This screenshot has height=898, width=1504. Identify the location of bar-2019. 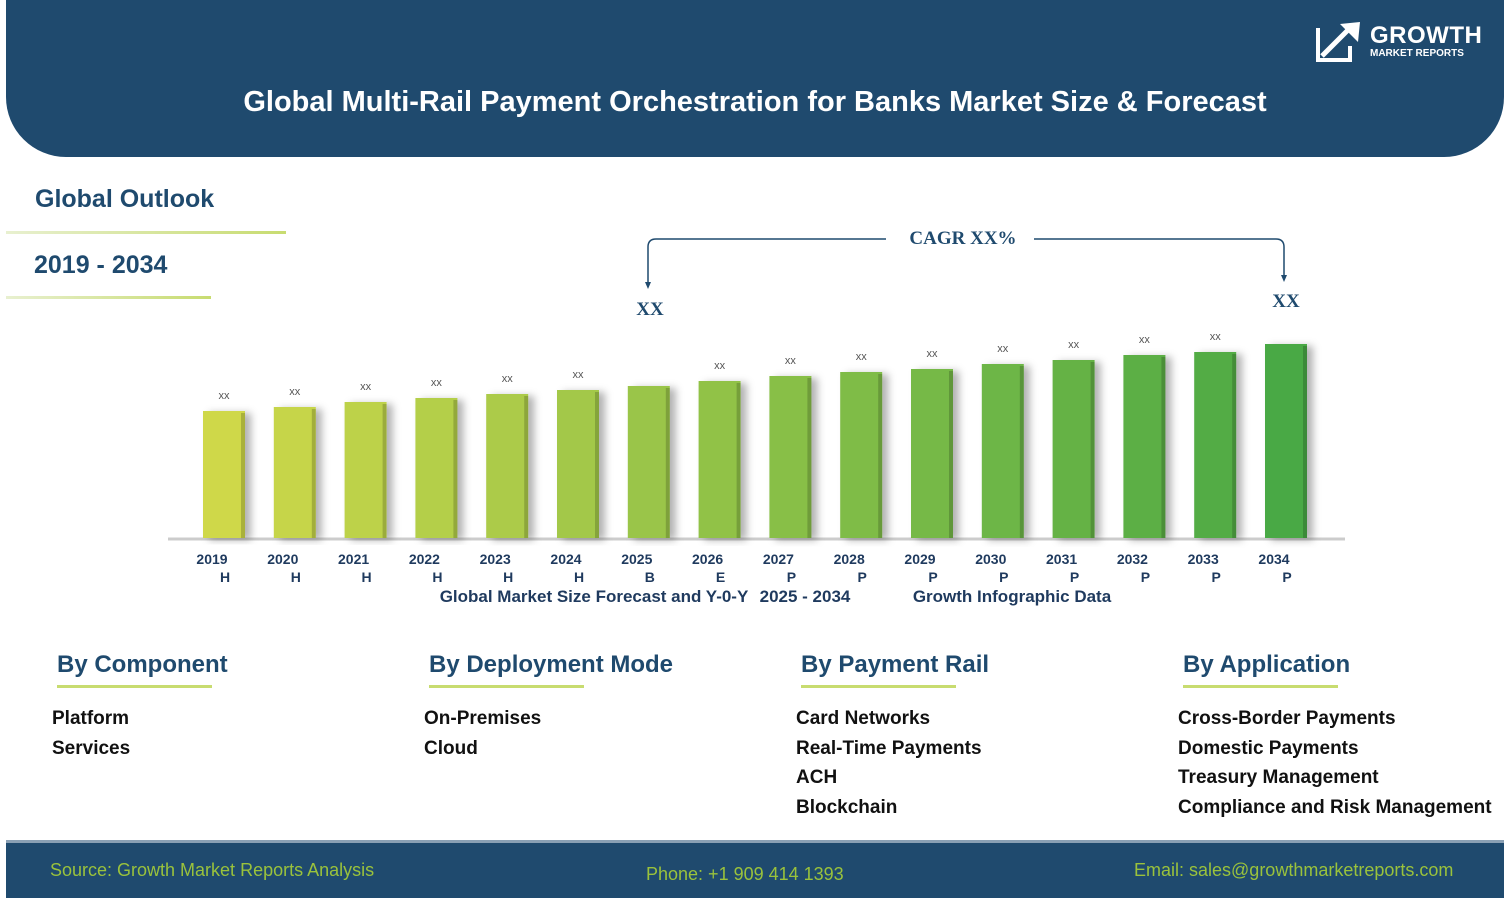
(224, 474).